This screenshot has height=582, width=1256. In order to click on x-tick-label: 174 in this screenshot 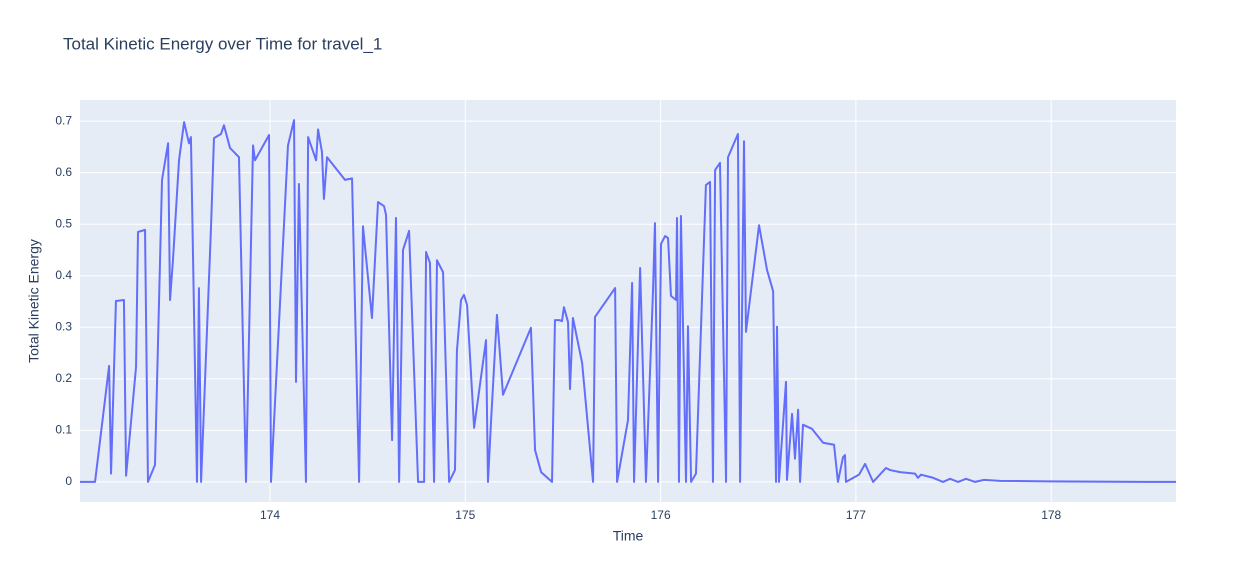, I will do `click(270, 515)`.